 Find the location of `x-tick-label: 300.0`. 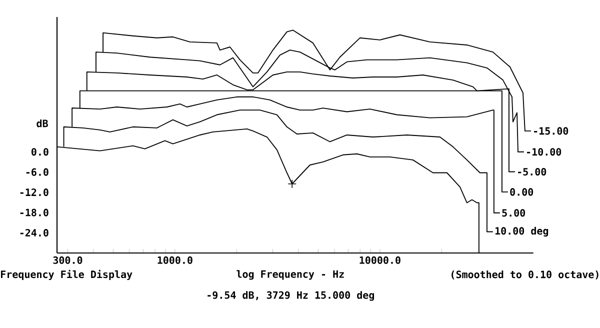

x-tick-label: 300.0 is located at coordinates (67, 260).